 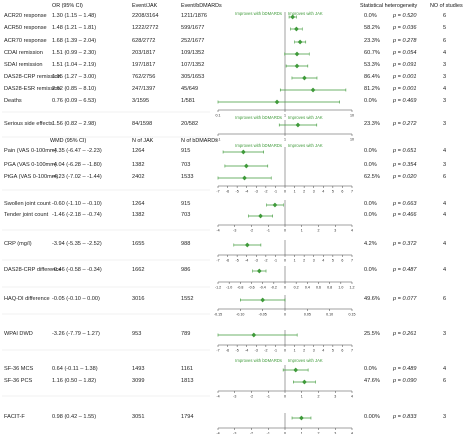 What do you see at coordinates (144, 77) in the screenshot?
I see `row-n-jak: 762/2756` at bounding box center [144, 77].